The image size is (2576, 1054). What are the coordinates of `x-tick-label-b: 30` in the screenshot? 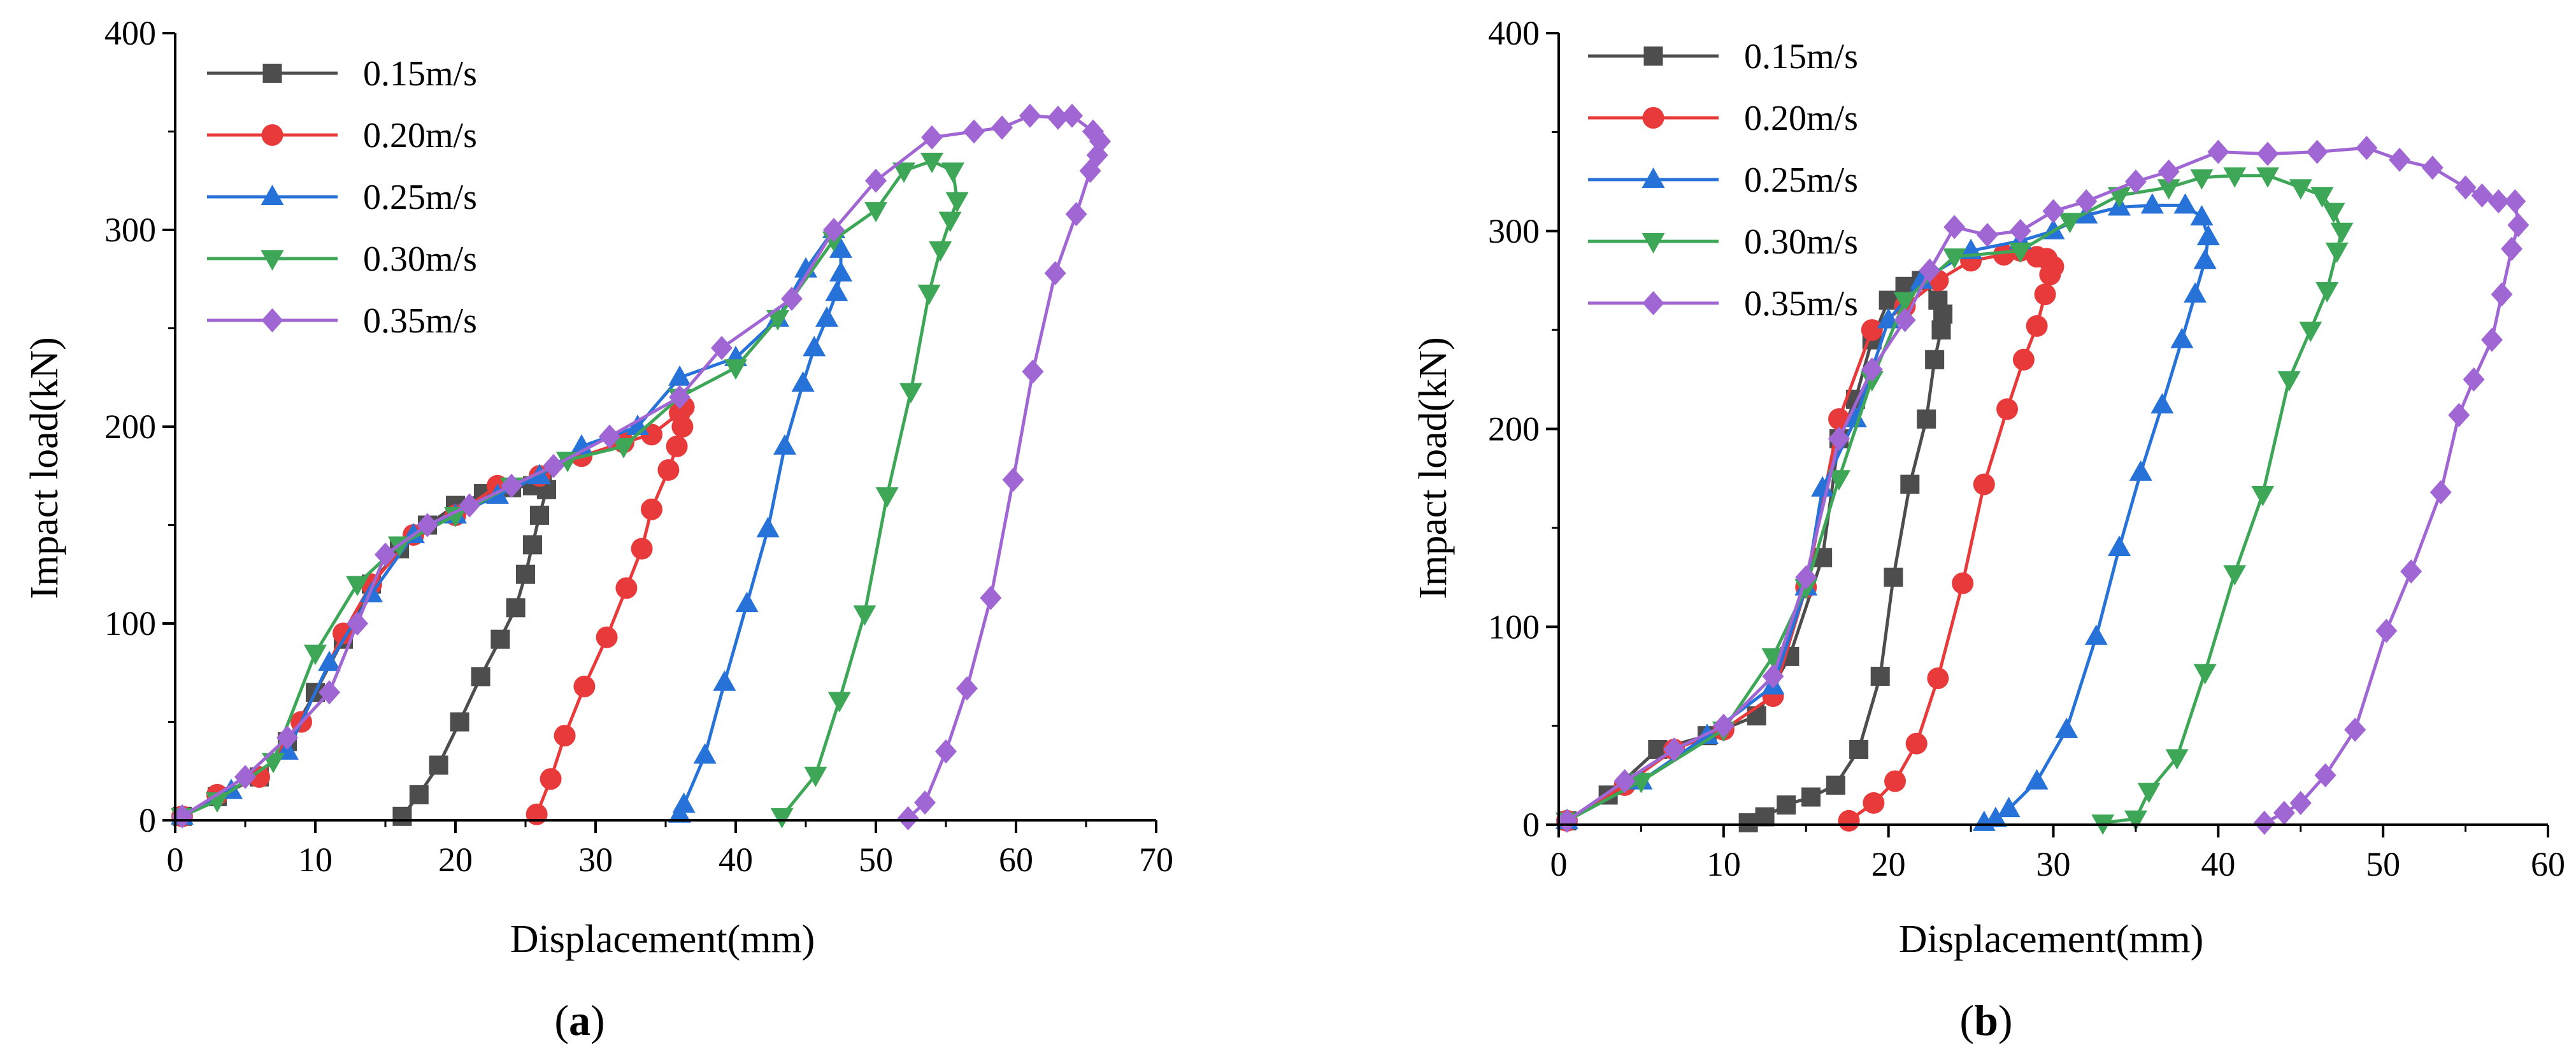 It's located at (2053, 864).